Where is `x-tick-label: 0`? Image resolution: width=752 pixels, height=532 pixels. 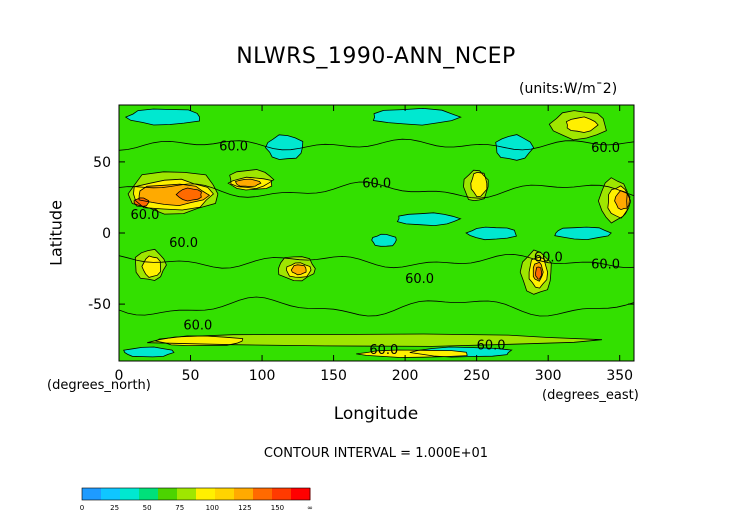
x-tick-label: 0 is located at coordinates (119, 376).